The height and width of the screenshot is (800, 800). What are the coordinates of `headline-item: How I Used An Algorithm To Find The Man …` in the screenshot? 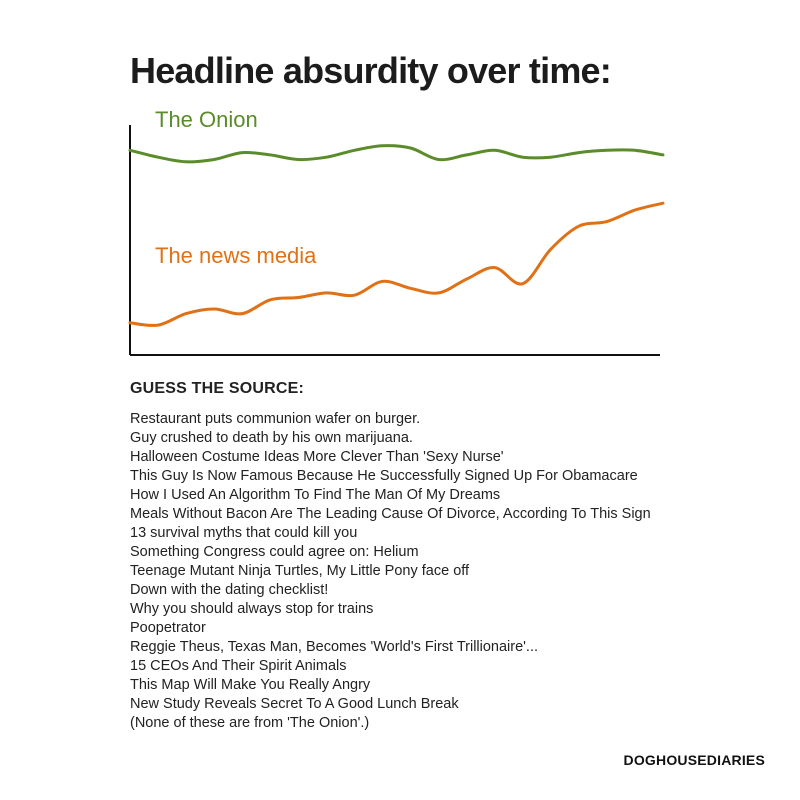 It's located at (315, 495).